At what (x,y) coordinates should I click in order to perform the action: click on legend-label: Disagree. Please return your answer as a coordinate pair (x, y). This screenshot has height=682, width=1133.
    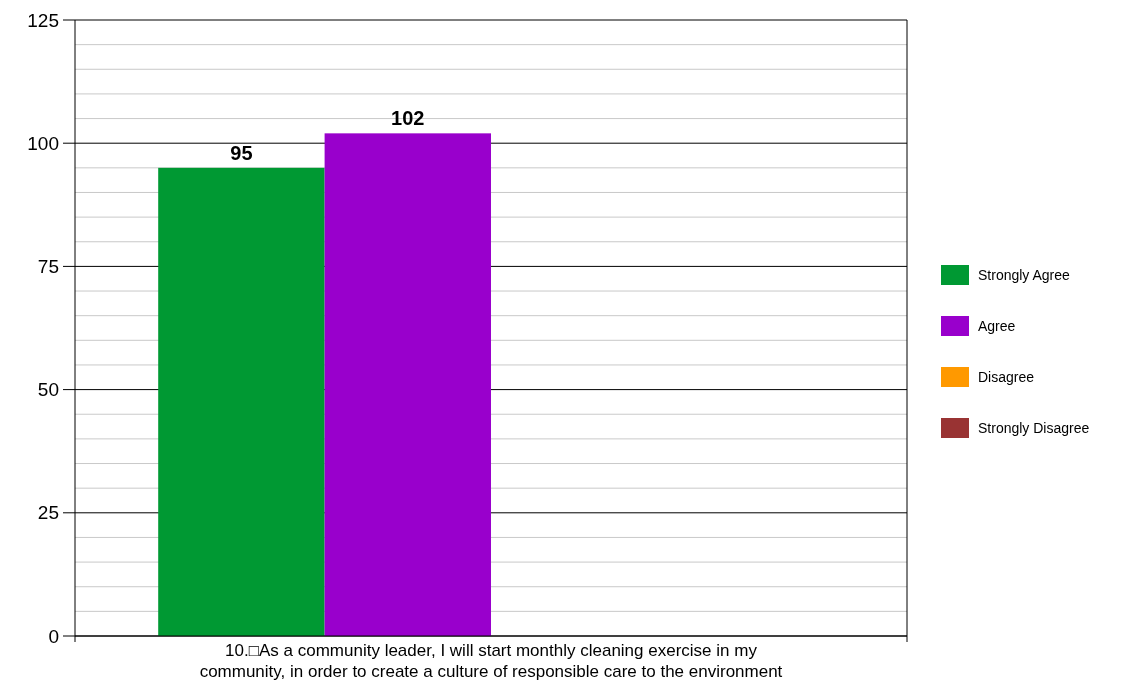
    Looking at the image, I should click on (1006, 376).